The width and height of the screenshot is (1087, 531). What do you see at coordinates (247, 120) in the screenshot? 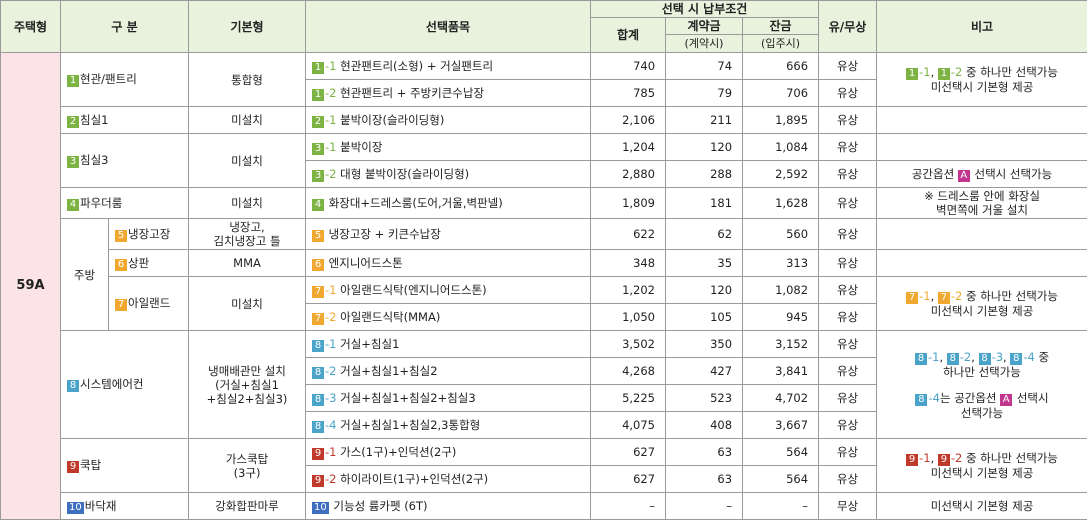
I see `basic: 미설치` at bounding box center [247, 120].